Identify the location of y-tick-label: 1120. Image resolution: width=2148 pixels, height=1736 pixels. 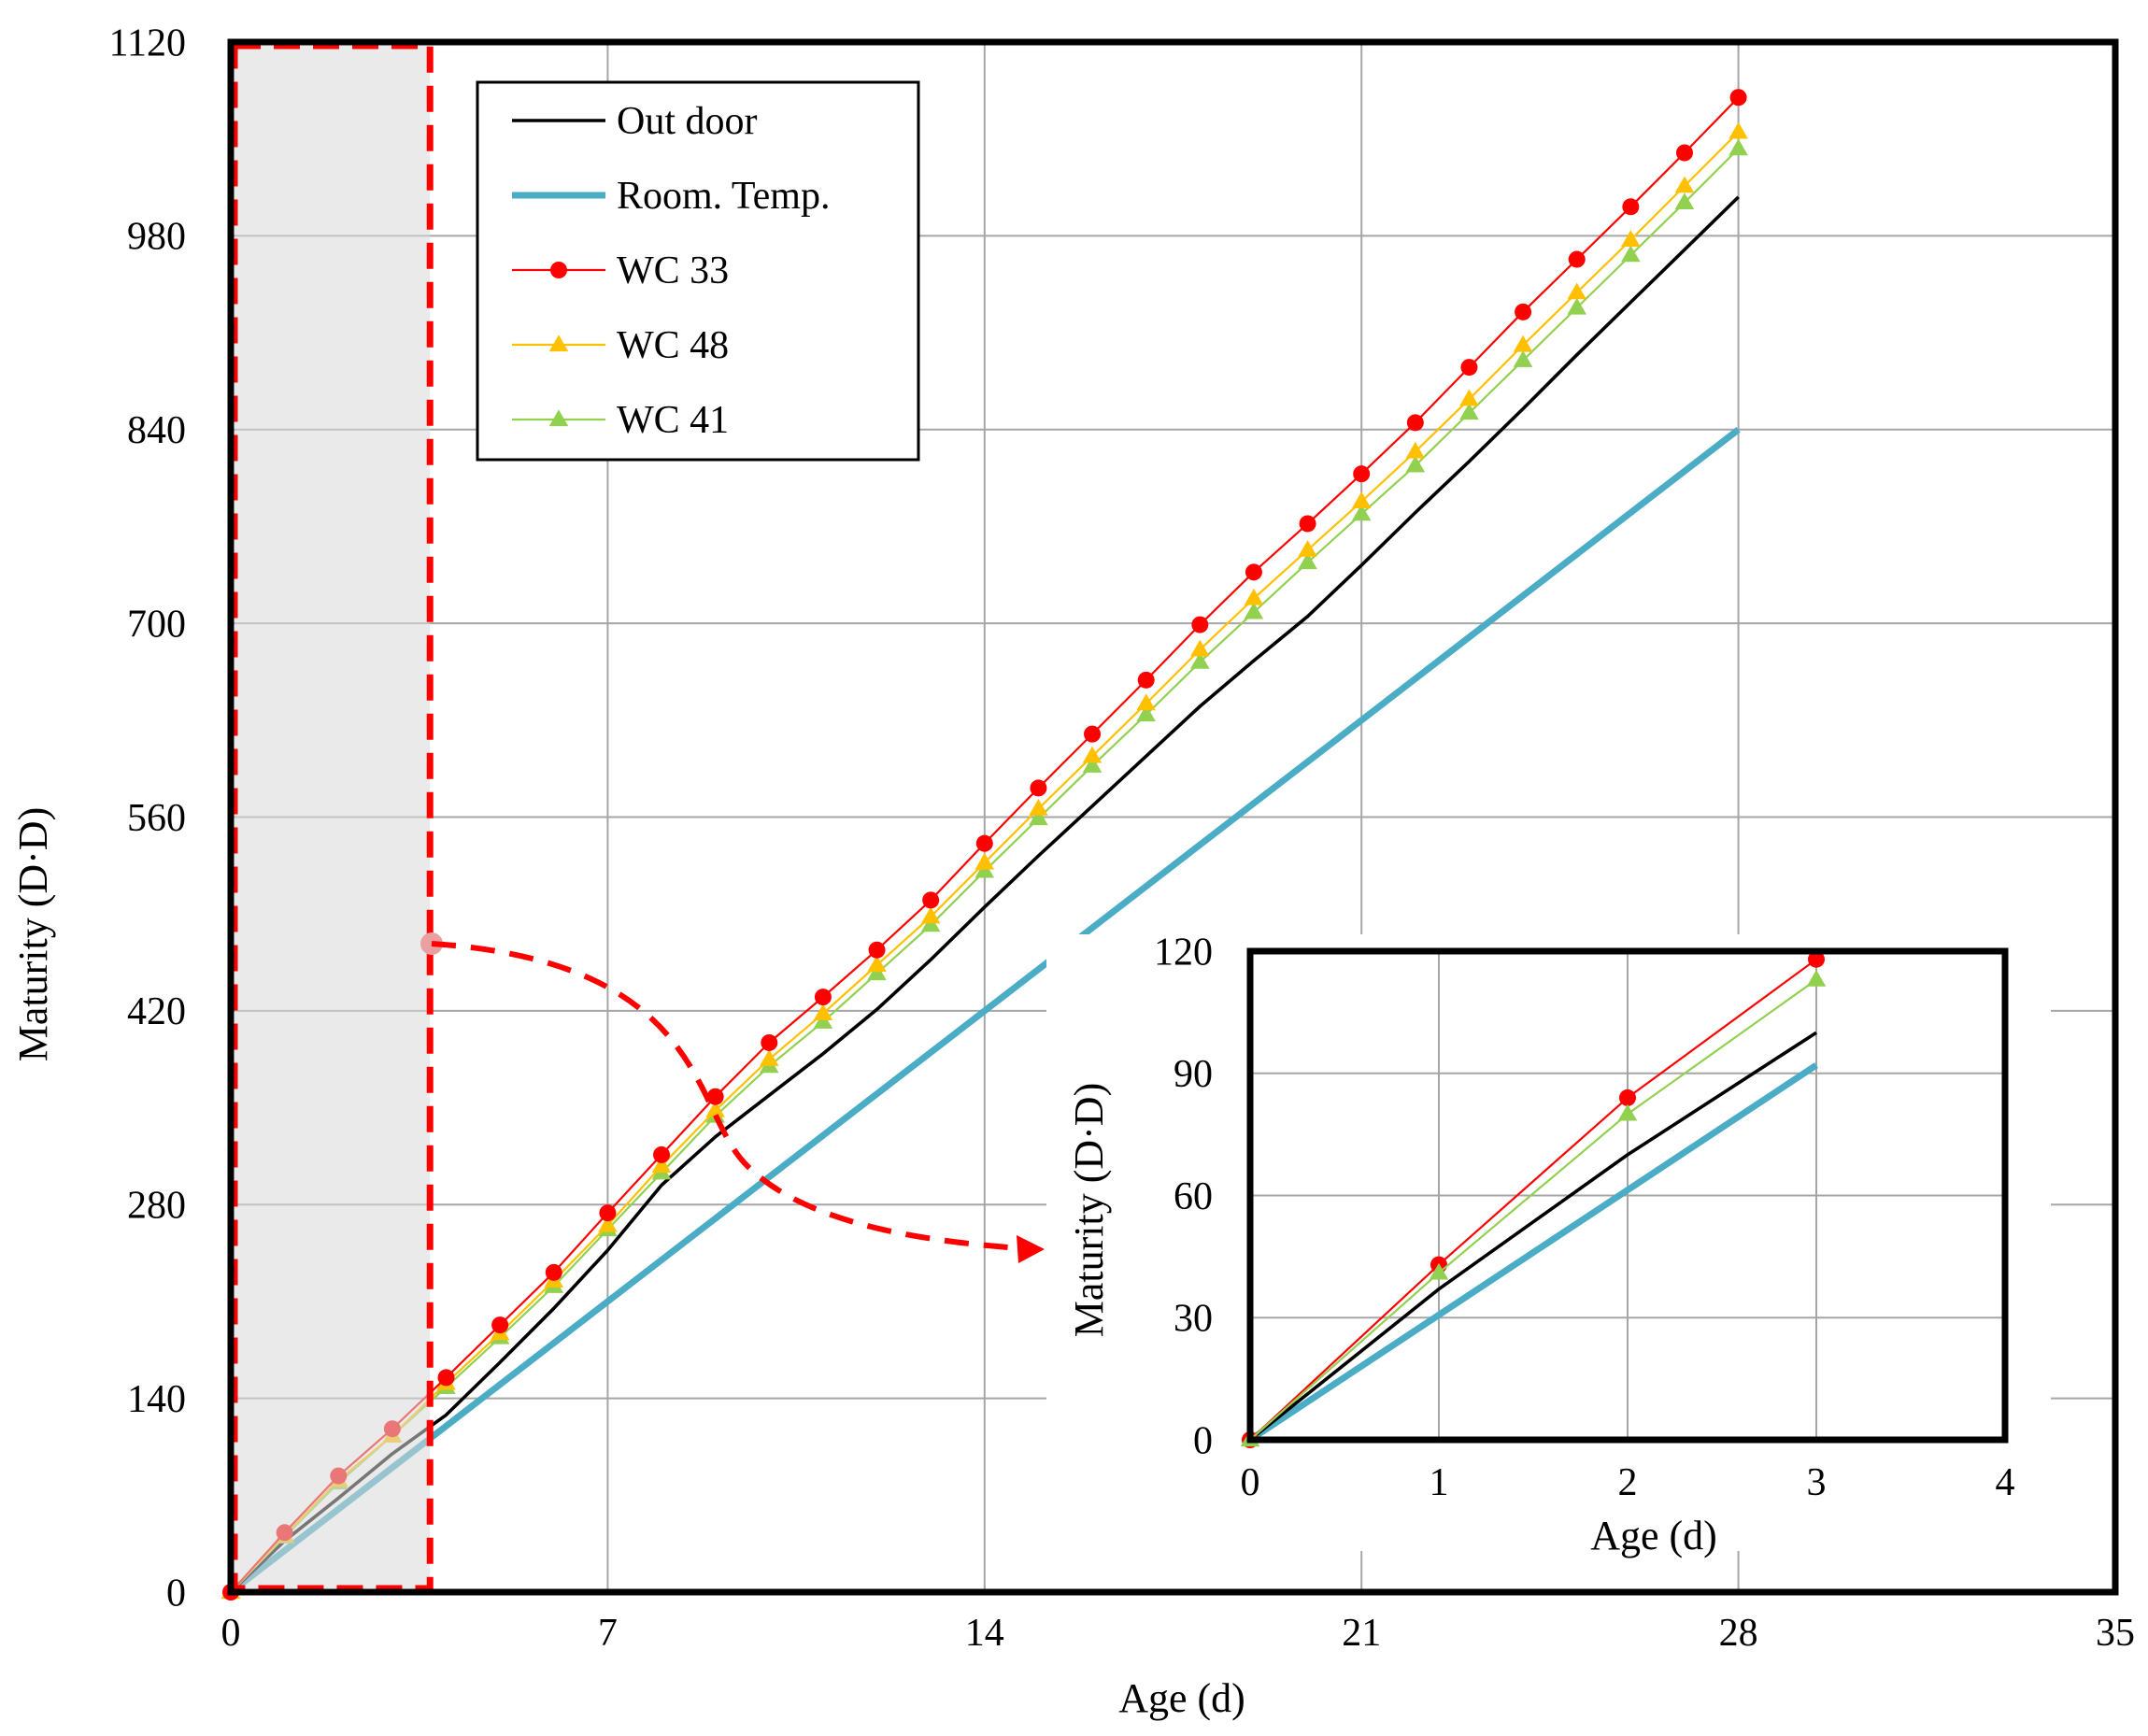
(147, 42).